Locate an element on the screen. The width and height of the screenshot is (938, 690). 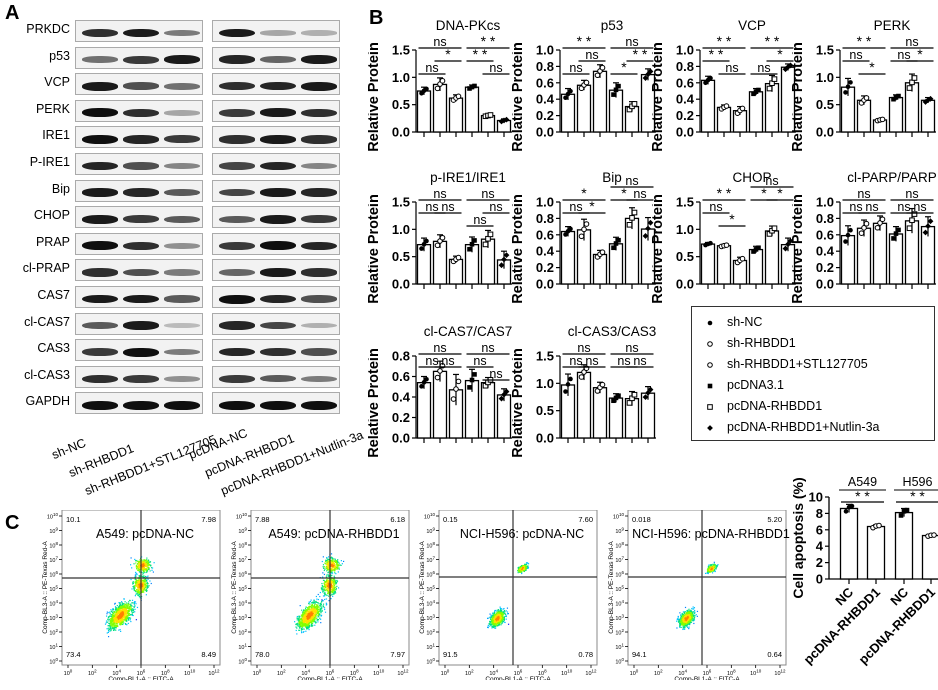
blot-strip-cl-cas3 is located at coordinates (276, 377).